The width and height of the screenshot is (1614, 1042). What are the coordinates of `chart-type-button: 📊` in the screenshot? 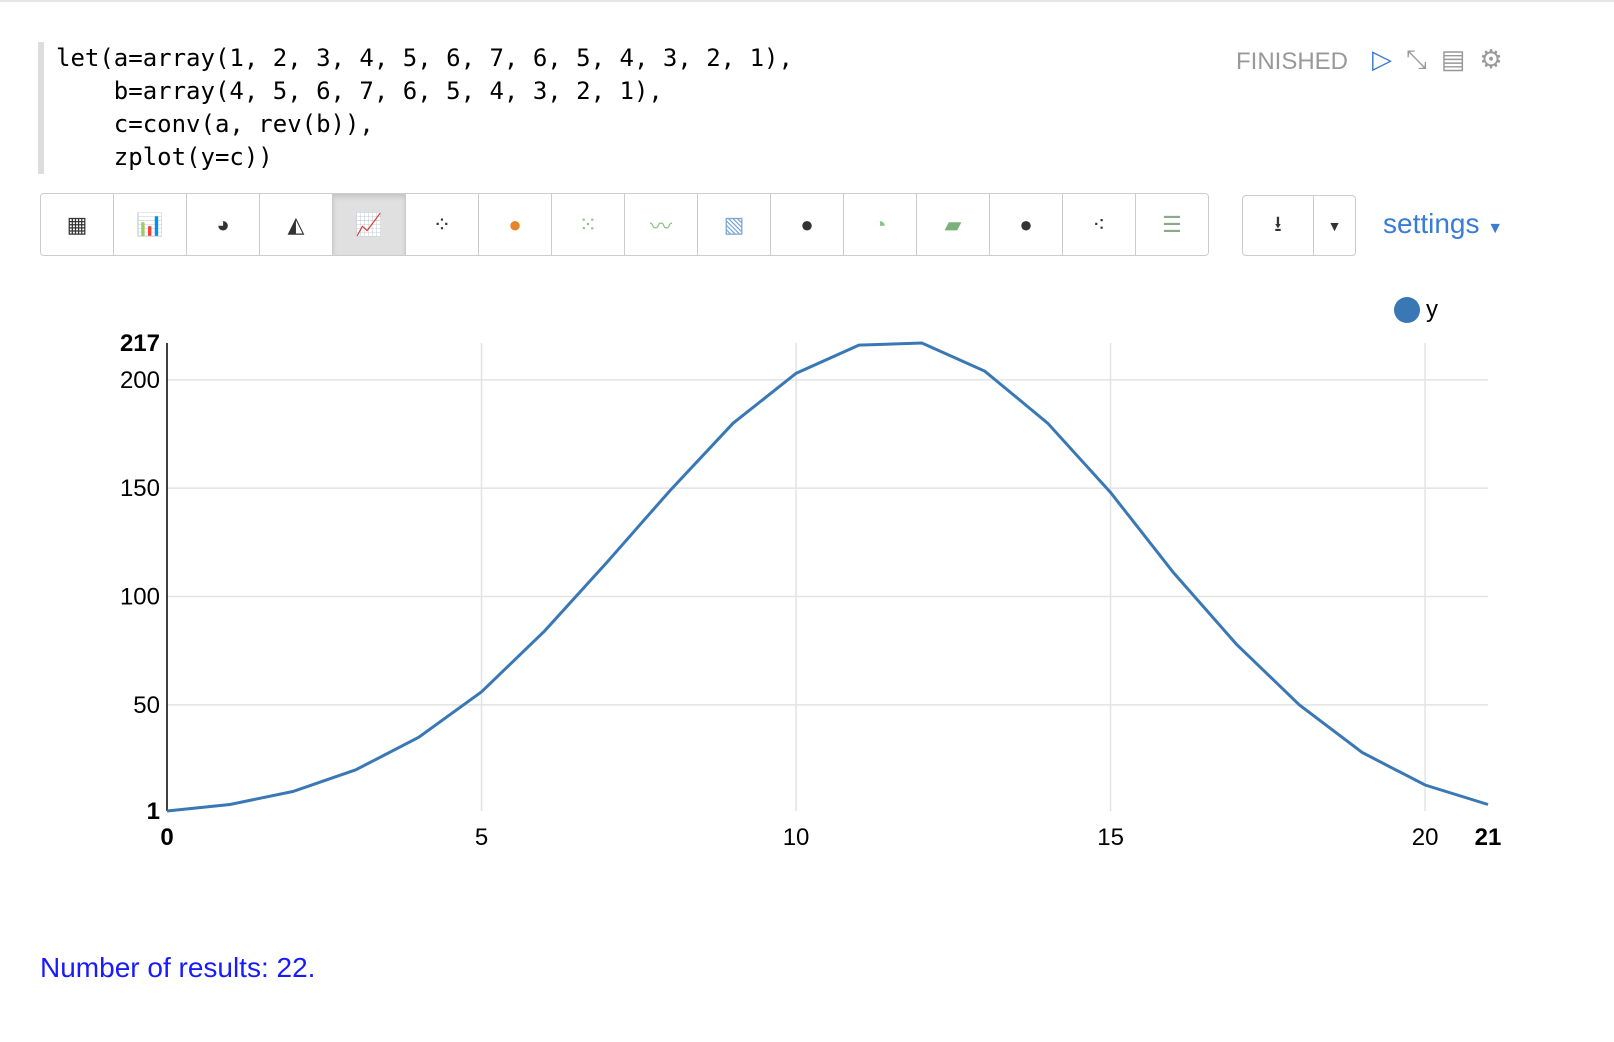 It's located at (150, 224).